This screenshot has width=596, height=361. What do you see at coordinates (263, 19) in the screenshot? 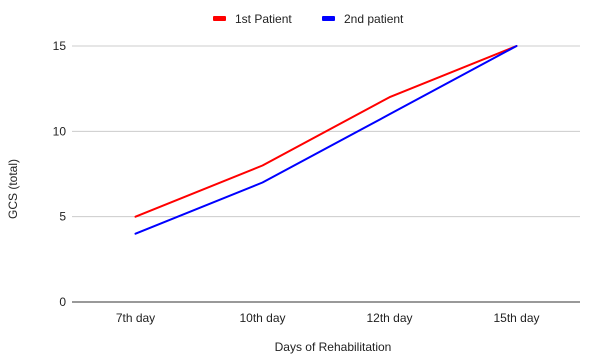
I see `legend-label-1: 1st Patient` at bounding box center [263, 19].